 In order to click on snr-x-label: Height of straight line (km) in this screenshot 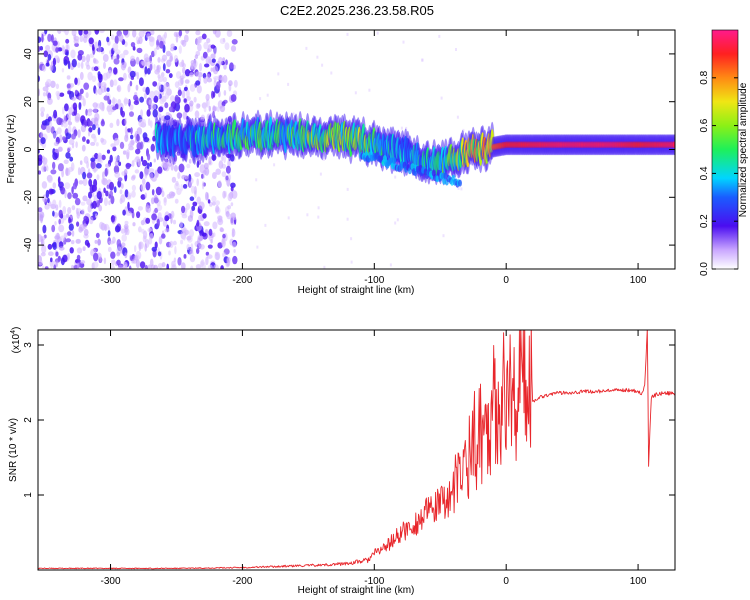, I will do `click(356, 590)`.